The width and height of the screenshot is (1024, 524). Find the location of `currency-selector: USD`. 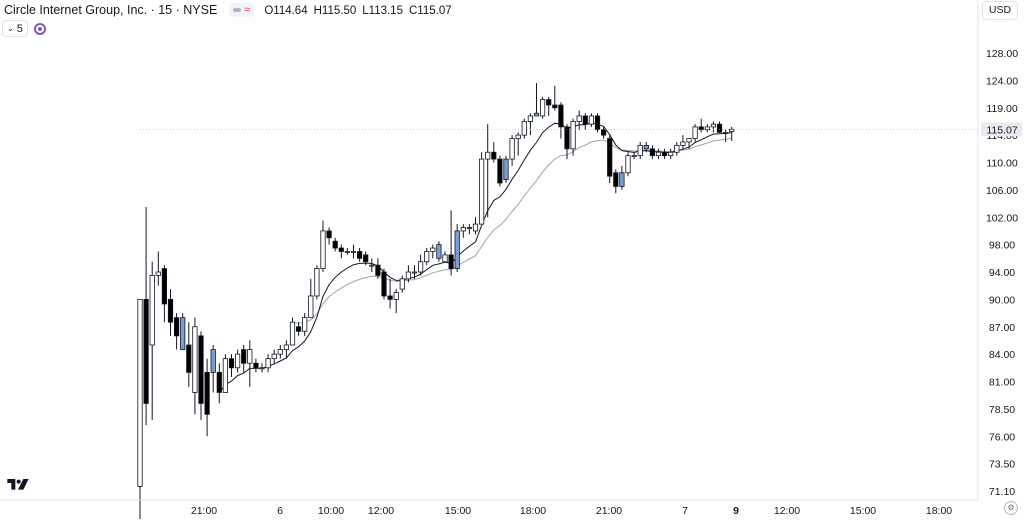

currency-selector: USD is located at coordinates (1000, 10).